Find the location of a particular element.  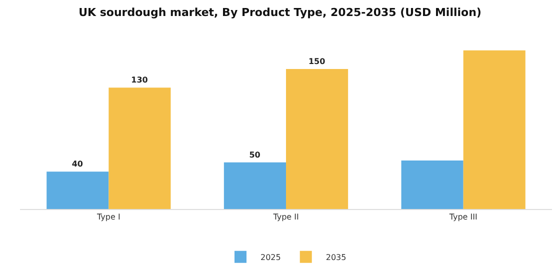

legend-label: 2025 is located at coordinates (270, 257).